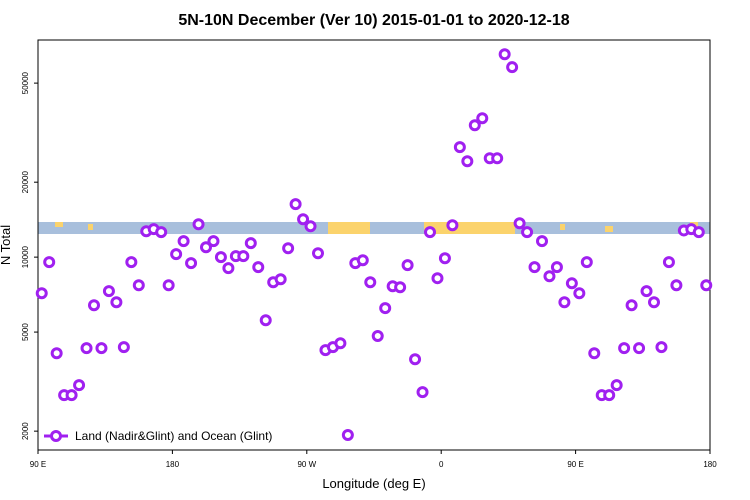 The image size is (750, 500). What do you see at coordinates (25, 182) in the screenshot?
I see `y-tick-label: 20000` at bounding box center [25, 182].